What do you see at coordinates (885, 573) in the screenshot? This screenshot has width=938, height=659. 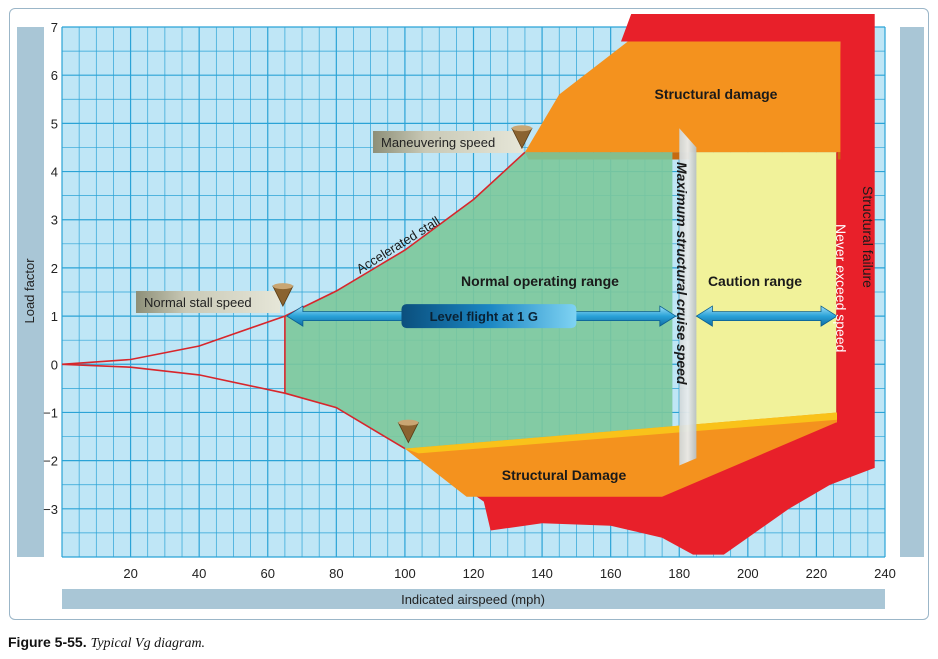 I see `x-tick-240: 240` at bounding box center [885, 573].